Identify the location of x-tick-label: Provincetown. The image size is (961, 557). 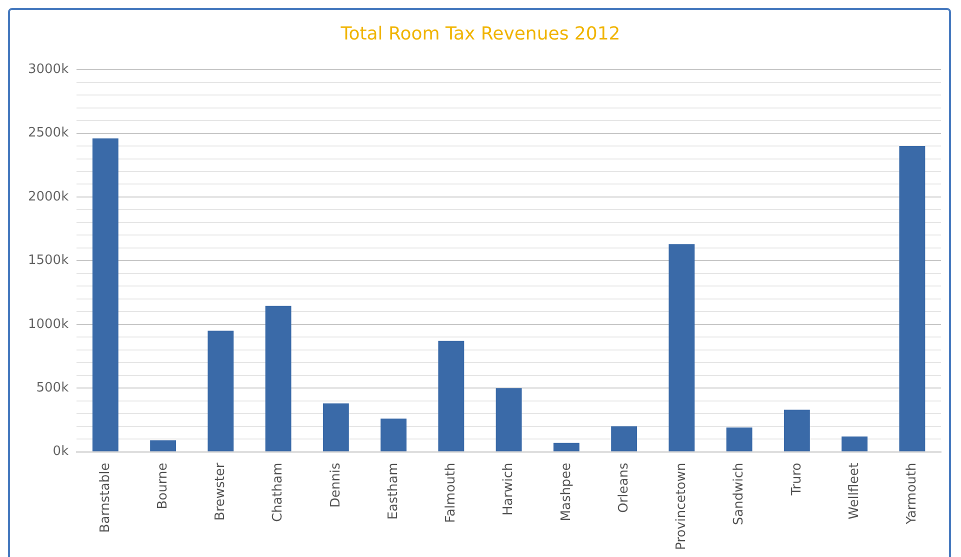
(682, 506).